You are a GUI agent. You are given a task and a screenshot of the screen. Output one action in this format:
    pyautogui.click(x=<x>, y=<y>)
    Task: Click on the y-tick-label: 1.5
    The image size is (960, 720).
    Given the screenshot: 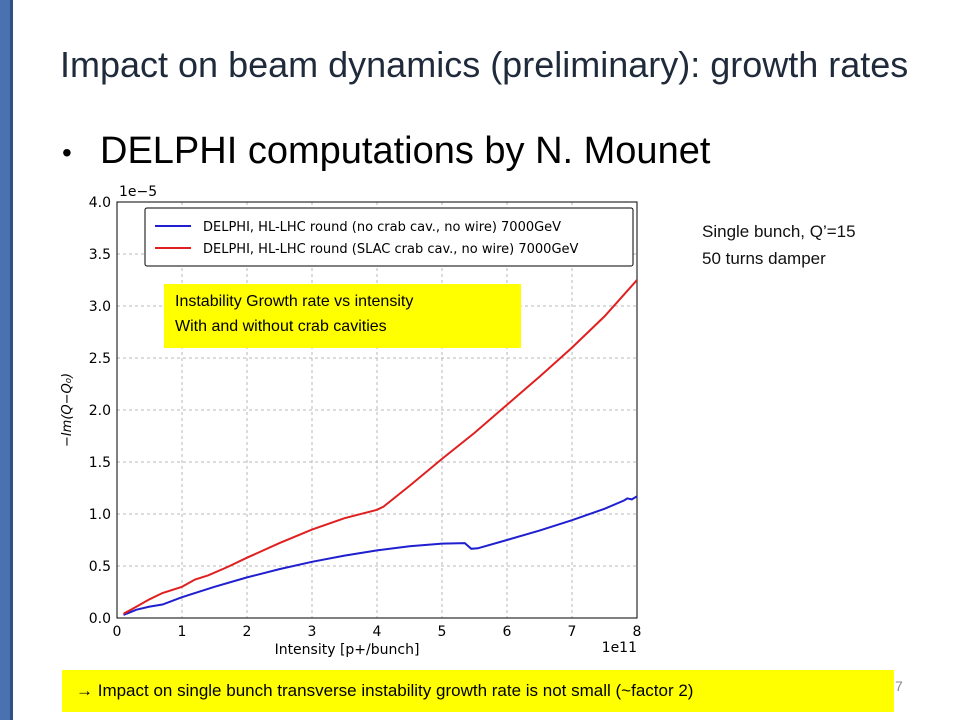 What is the action you would take?
    pyautogui.click(x=100, y=463)
    